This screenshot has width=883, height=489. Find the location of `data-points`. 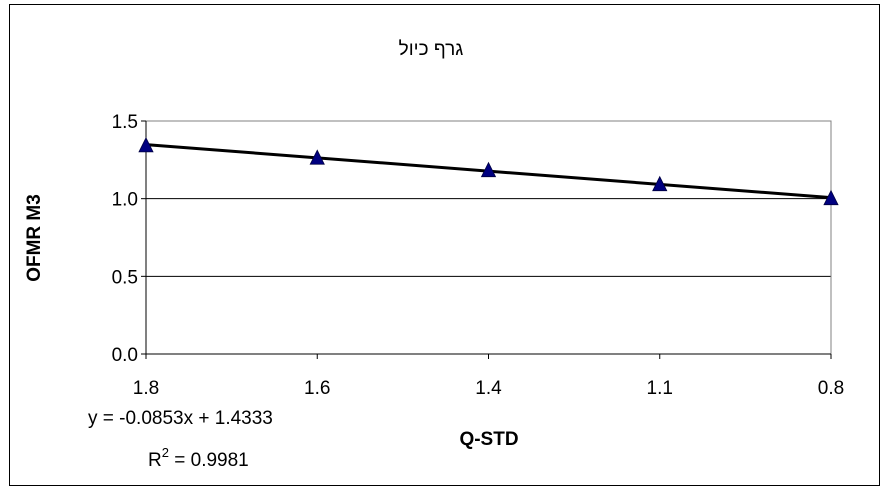

data-points is located at coordinates (488, 171).